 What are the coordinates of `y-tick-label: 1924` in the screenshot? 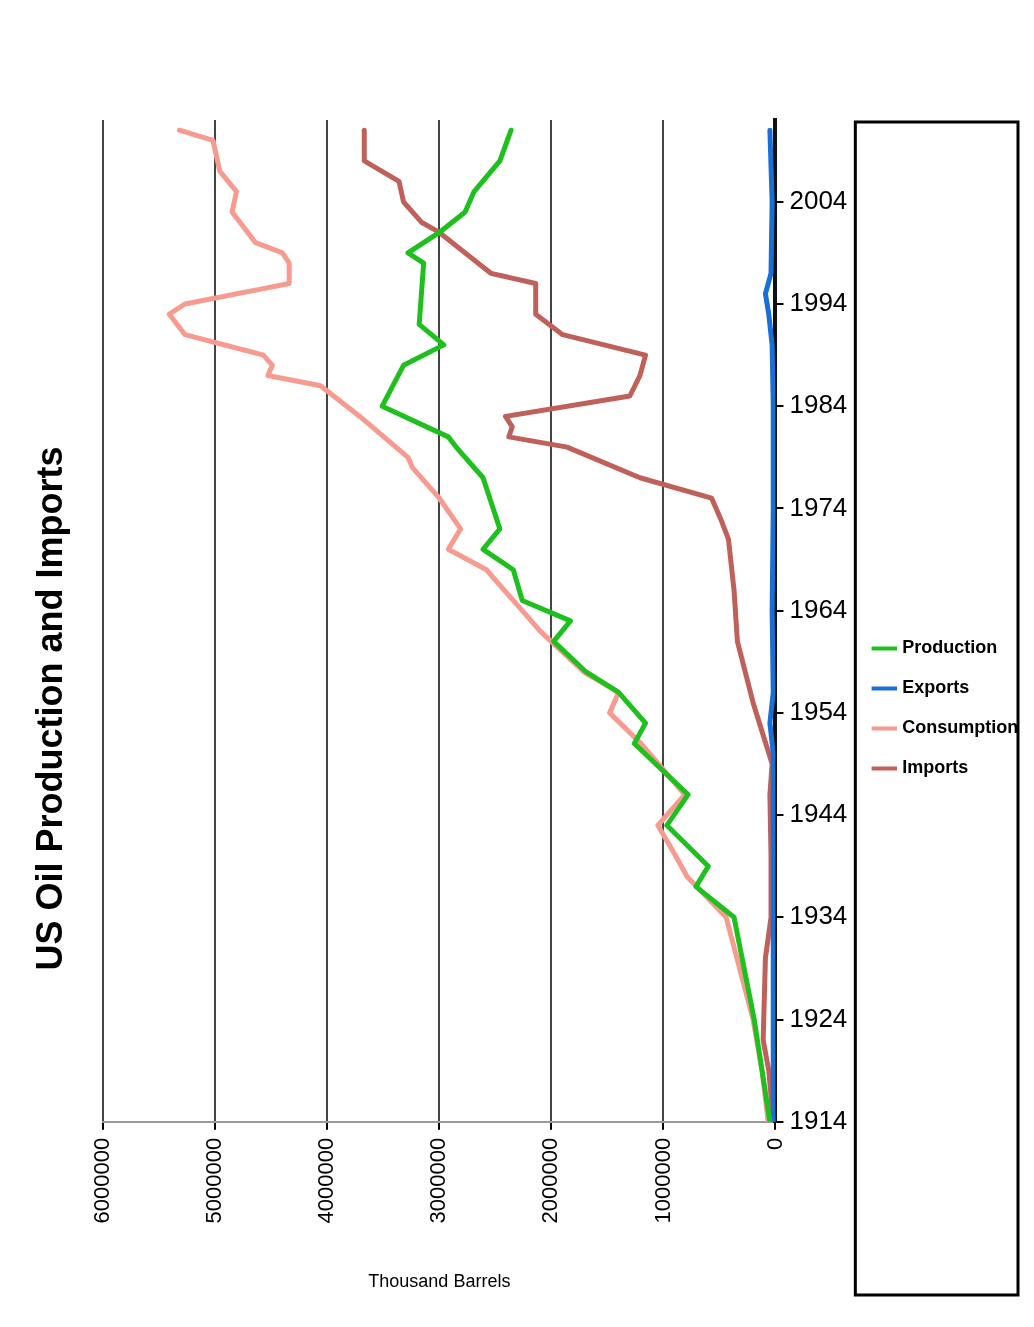 It's located at (818, 1017).